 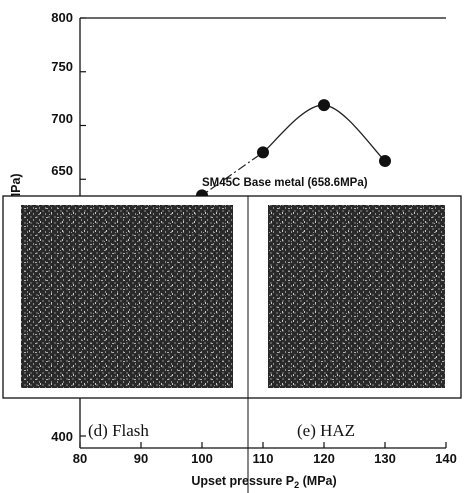 I want to click on y-tick-label-800: 800, so click(x=62, y=17).